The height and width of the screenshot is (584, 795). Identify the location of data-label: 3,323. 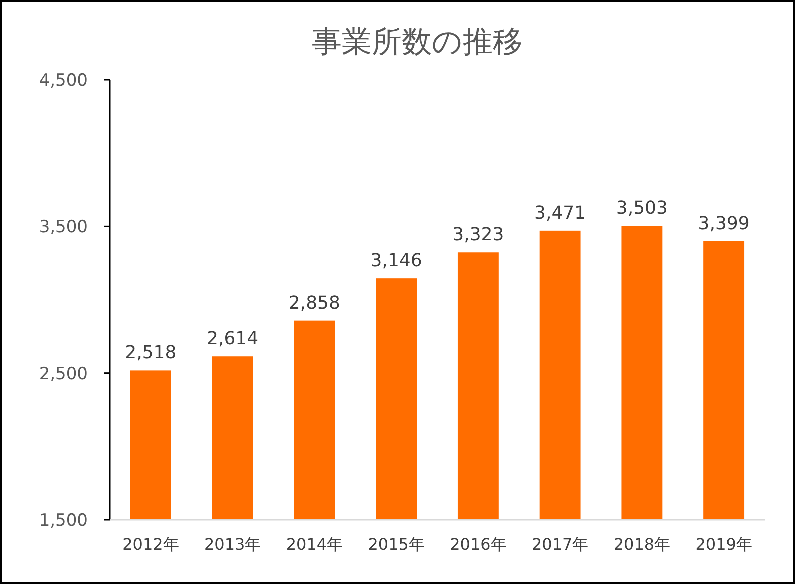
(478, 235).